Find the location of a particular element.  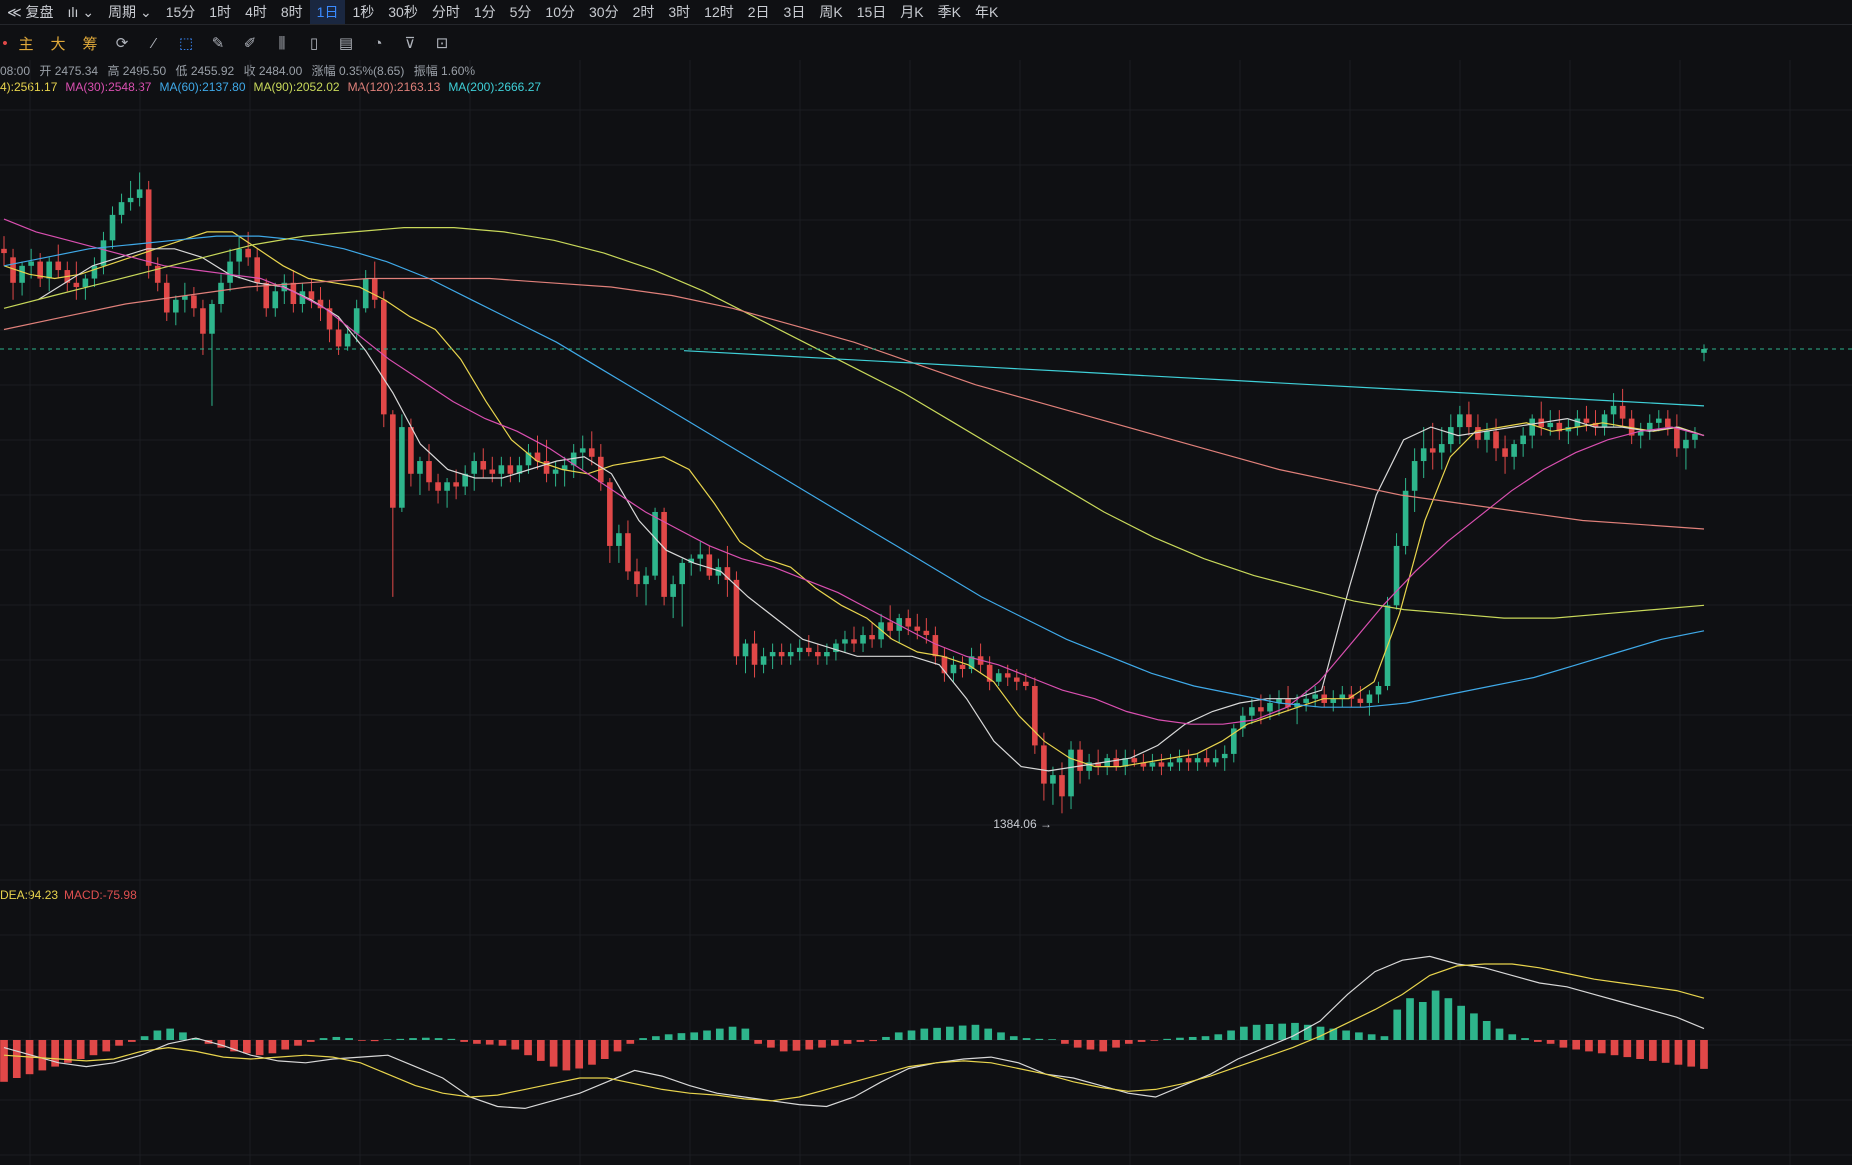

period-7: 1日 is located at coordinates (327, 12).